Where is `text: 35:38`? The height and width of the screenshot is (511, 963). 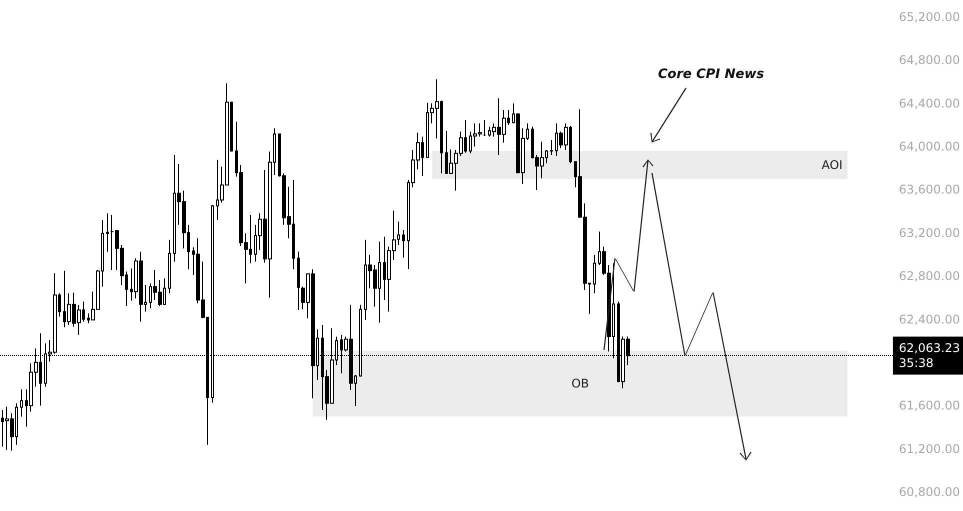
text: 35:38 is located at coordinates (916, 363).